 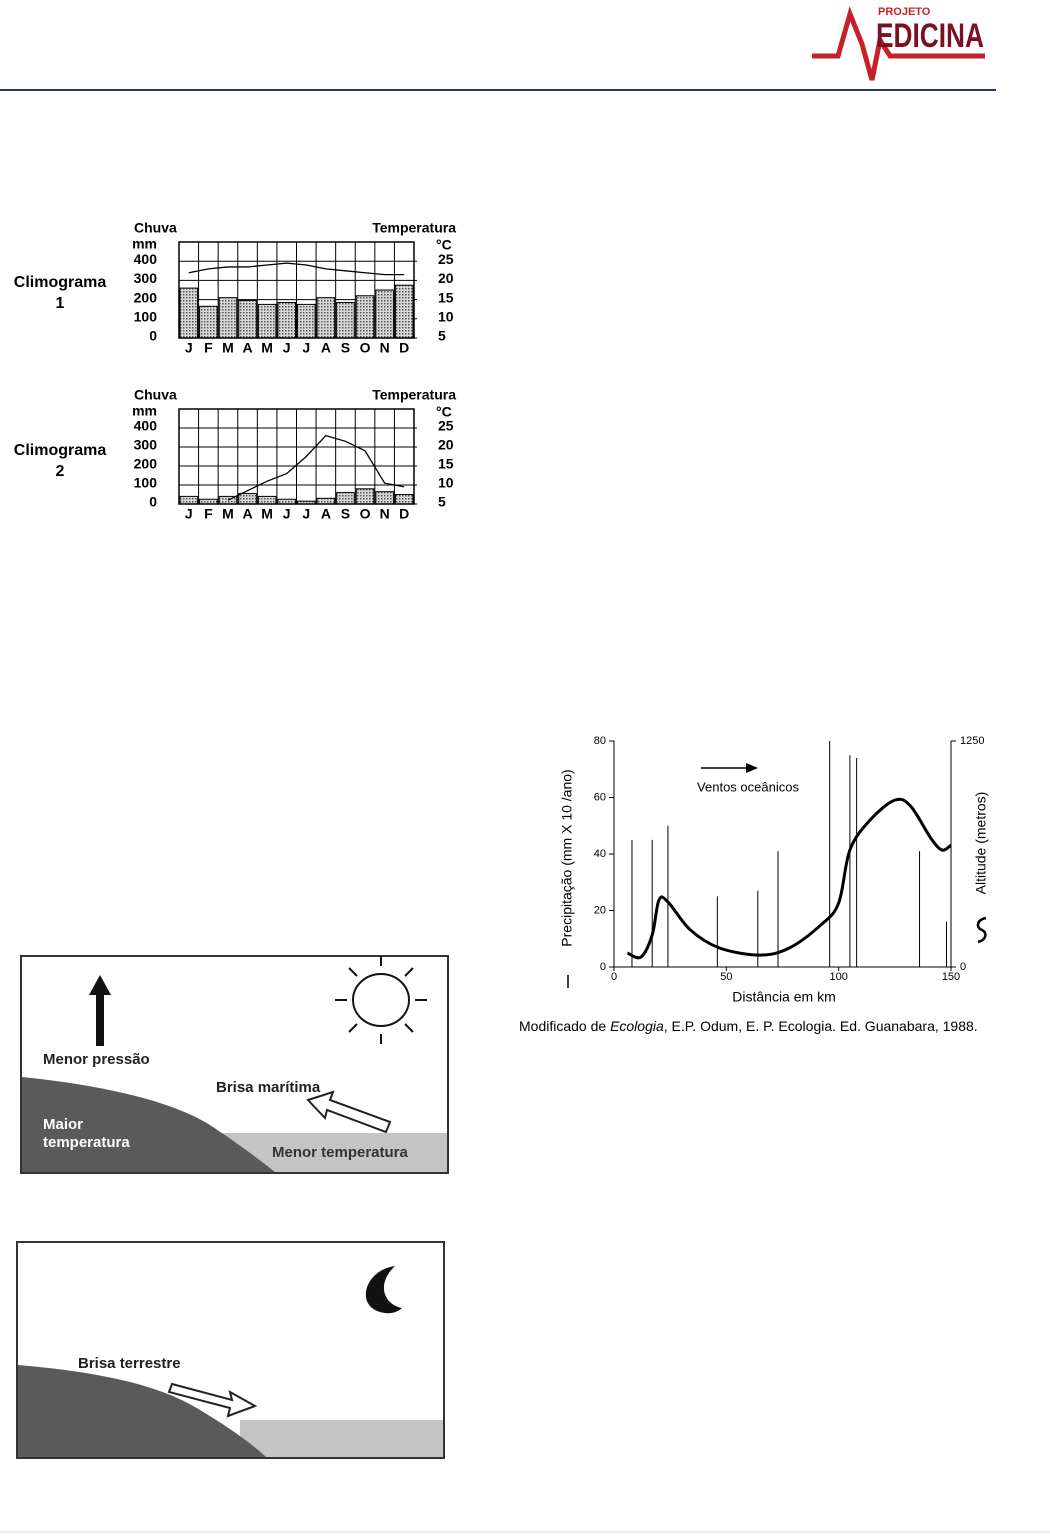 What do you see at coordinates (972, 741) in the screenshot?
I see `y2-tick-label: 1250` at bounding box center [972, 741].